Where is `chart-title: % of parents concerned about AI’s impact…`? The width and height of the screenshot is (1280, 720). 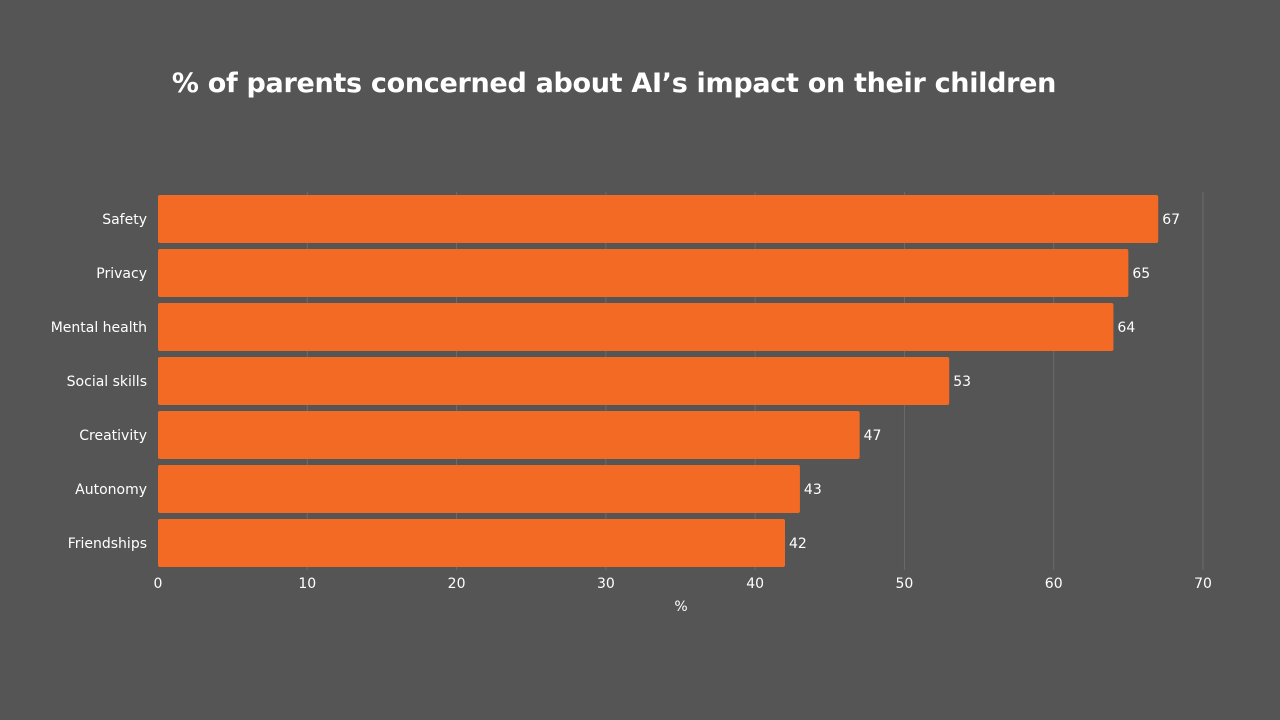 chart-title: % of parents concerned about AI’s impact… is located at coordinates (614, 83).